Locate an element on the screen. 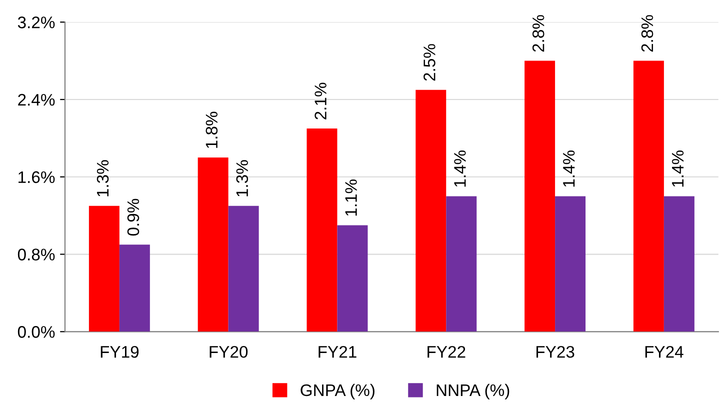 This screenshot has height=402, width=722. y-tick-label: 3.2% is located at coordinates (36, 22).